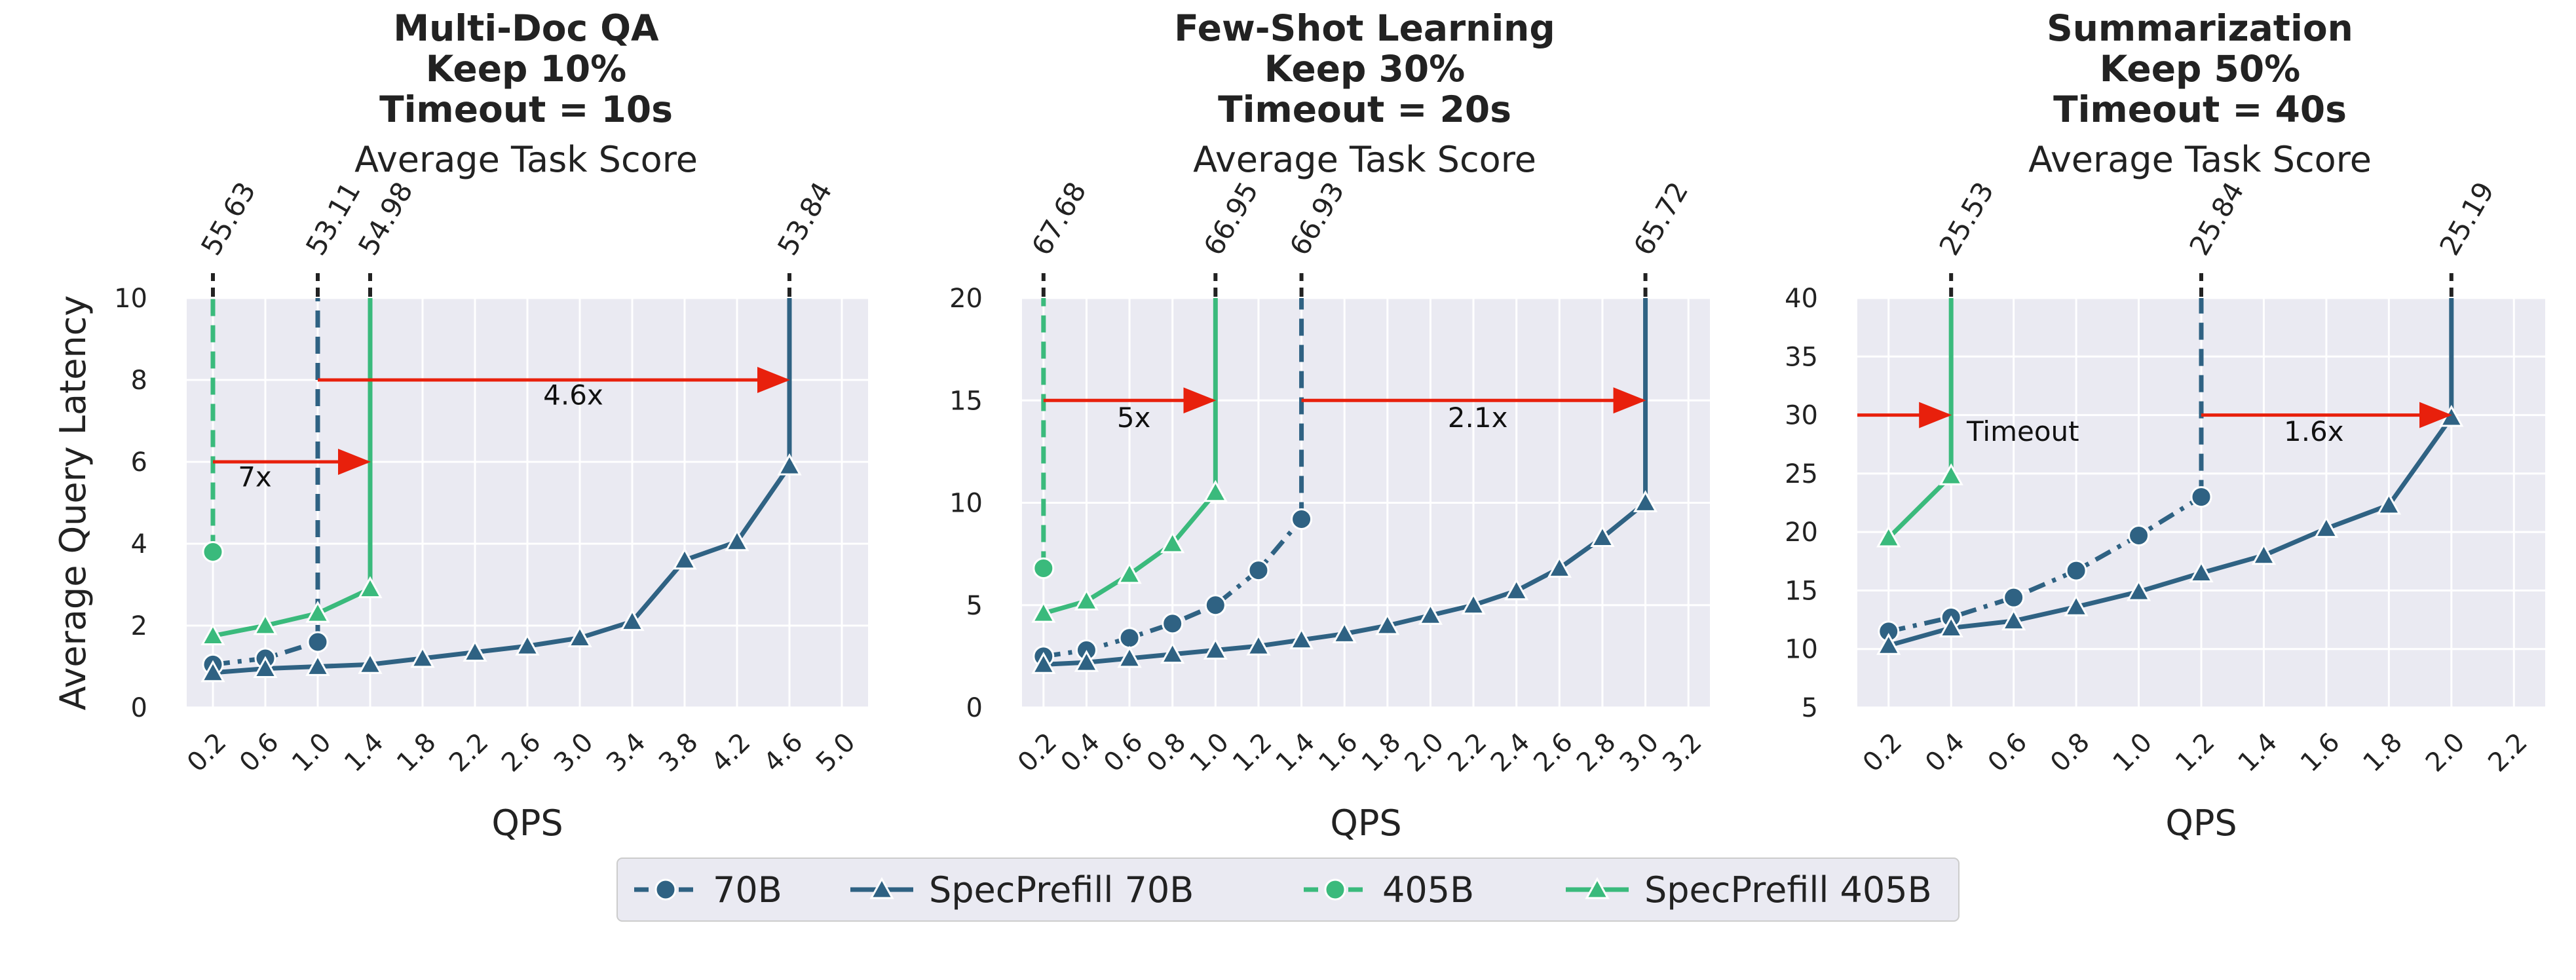 The width and height of the screenshot is (2576, 980). What do you see at coordinates (836, 752) in the screenshot?
I see `x-tick-label: 5.0` at bounding box center [836, 752].